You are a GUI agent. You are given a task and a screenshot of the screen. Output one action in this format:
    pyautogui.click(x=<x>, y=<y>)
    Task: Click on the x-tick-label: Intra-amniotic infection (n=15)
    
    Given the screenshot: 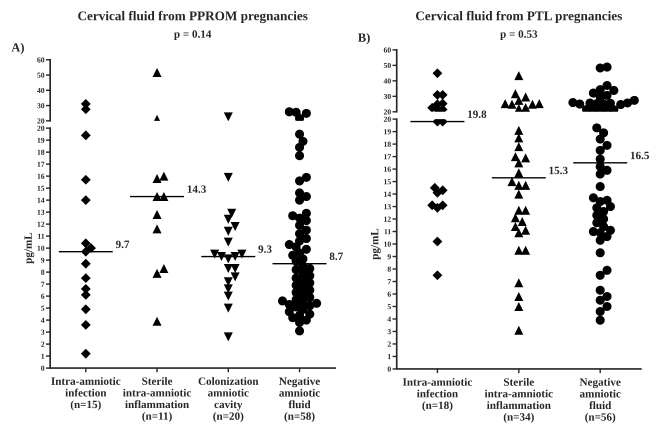 What is the action you would take?
    pyautogui.click(x=85, y=393)
    